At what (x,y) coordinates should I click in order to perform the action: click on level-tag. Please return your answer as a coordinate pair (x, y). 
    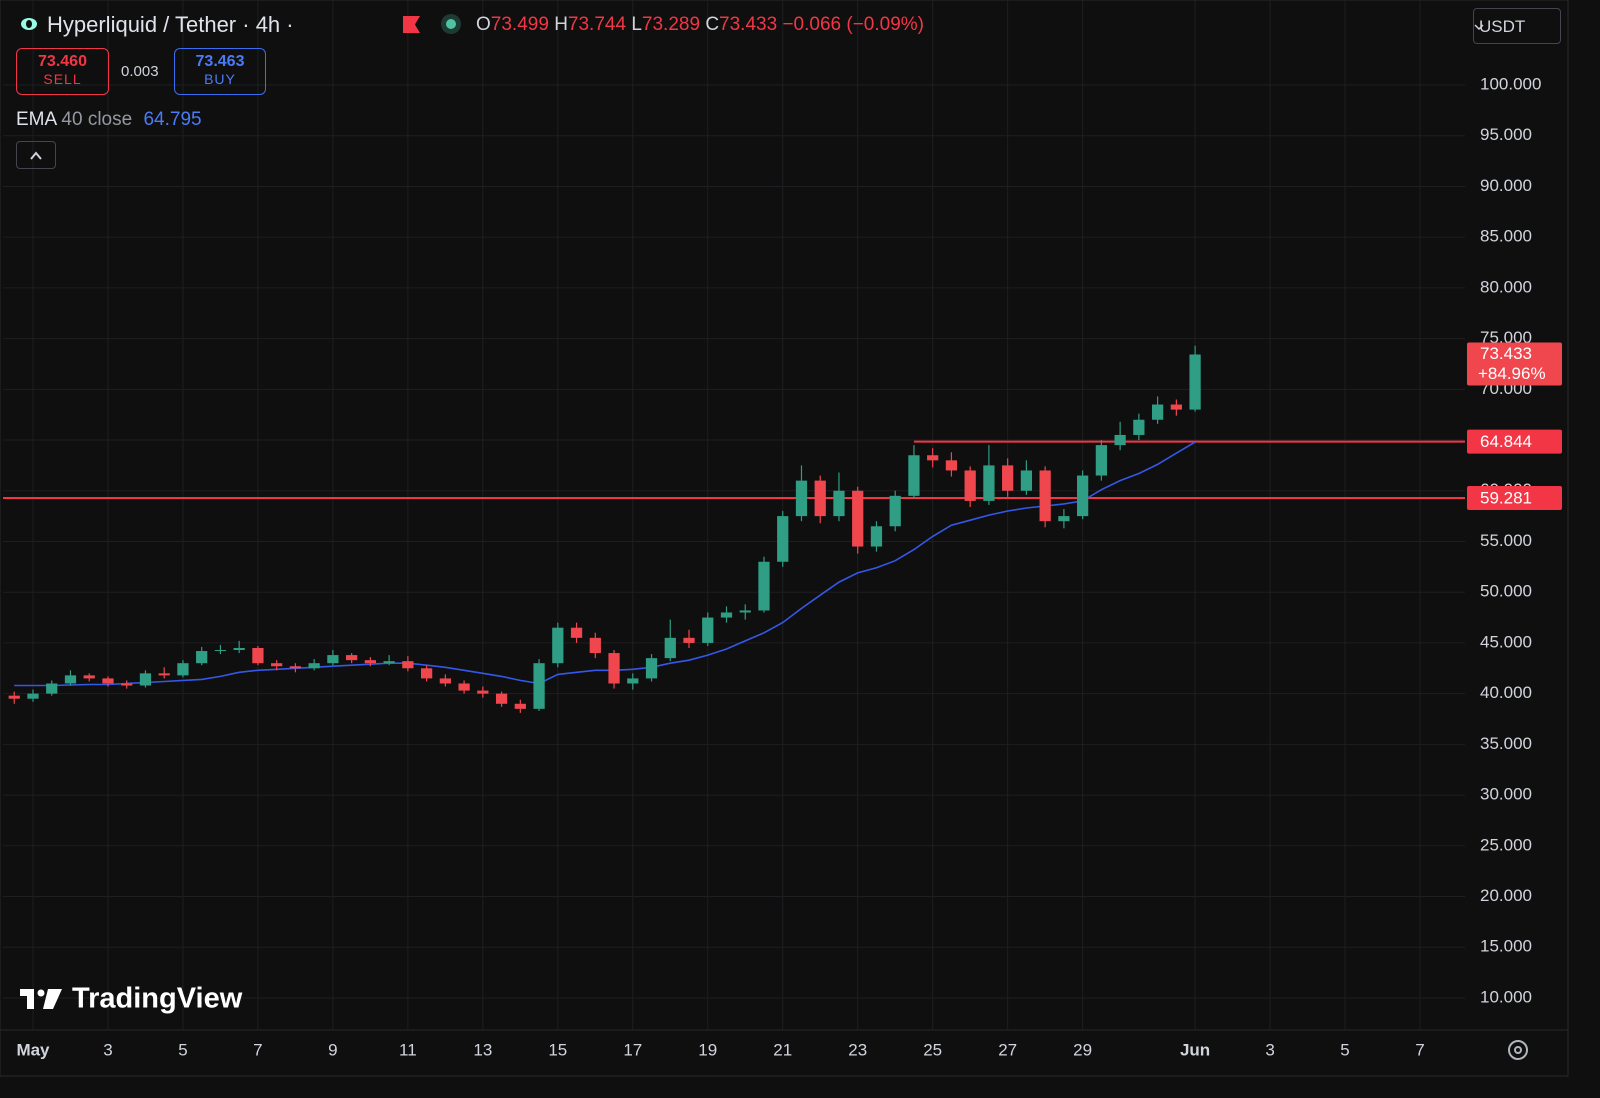
    Looking at the image, I should click on (1514, 441).